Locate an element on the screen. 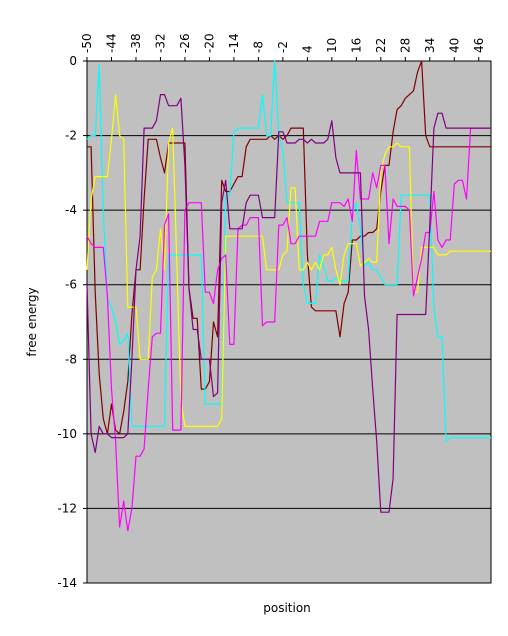 Image resolution: width=508 pixels, height=636 pixels. x-axis-title: position is located at coordinates (287, 608).